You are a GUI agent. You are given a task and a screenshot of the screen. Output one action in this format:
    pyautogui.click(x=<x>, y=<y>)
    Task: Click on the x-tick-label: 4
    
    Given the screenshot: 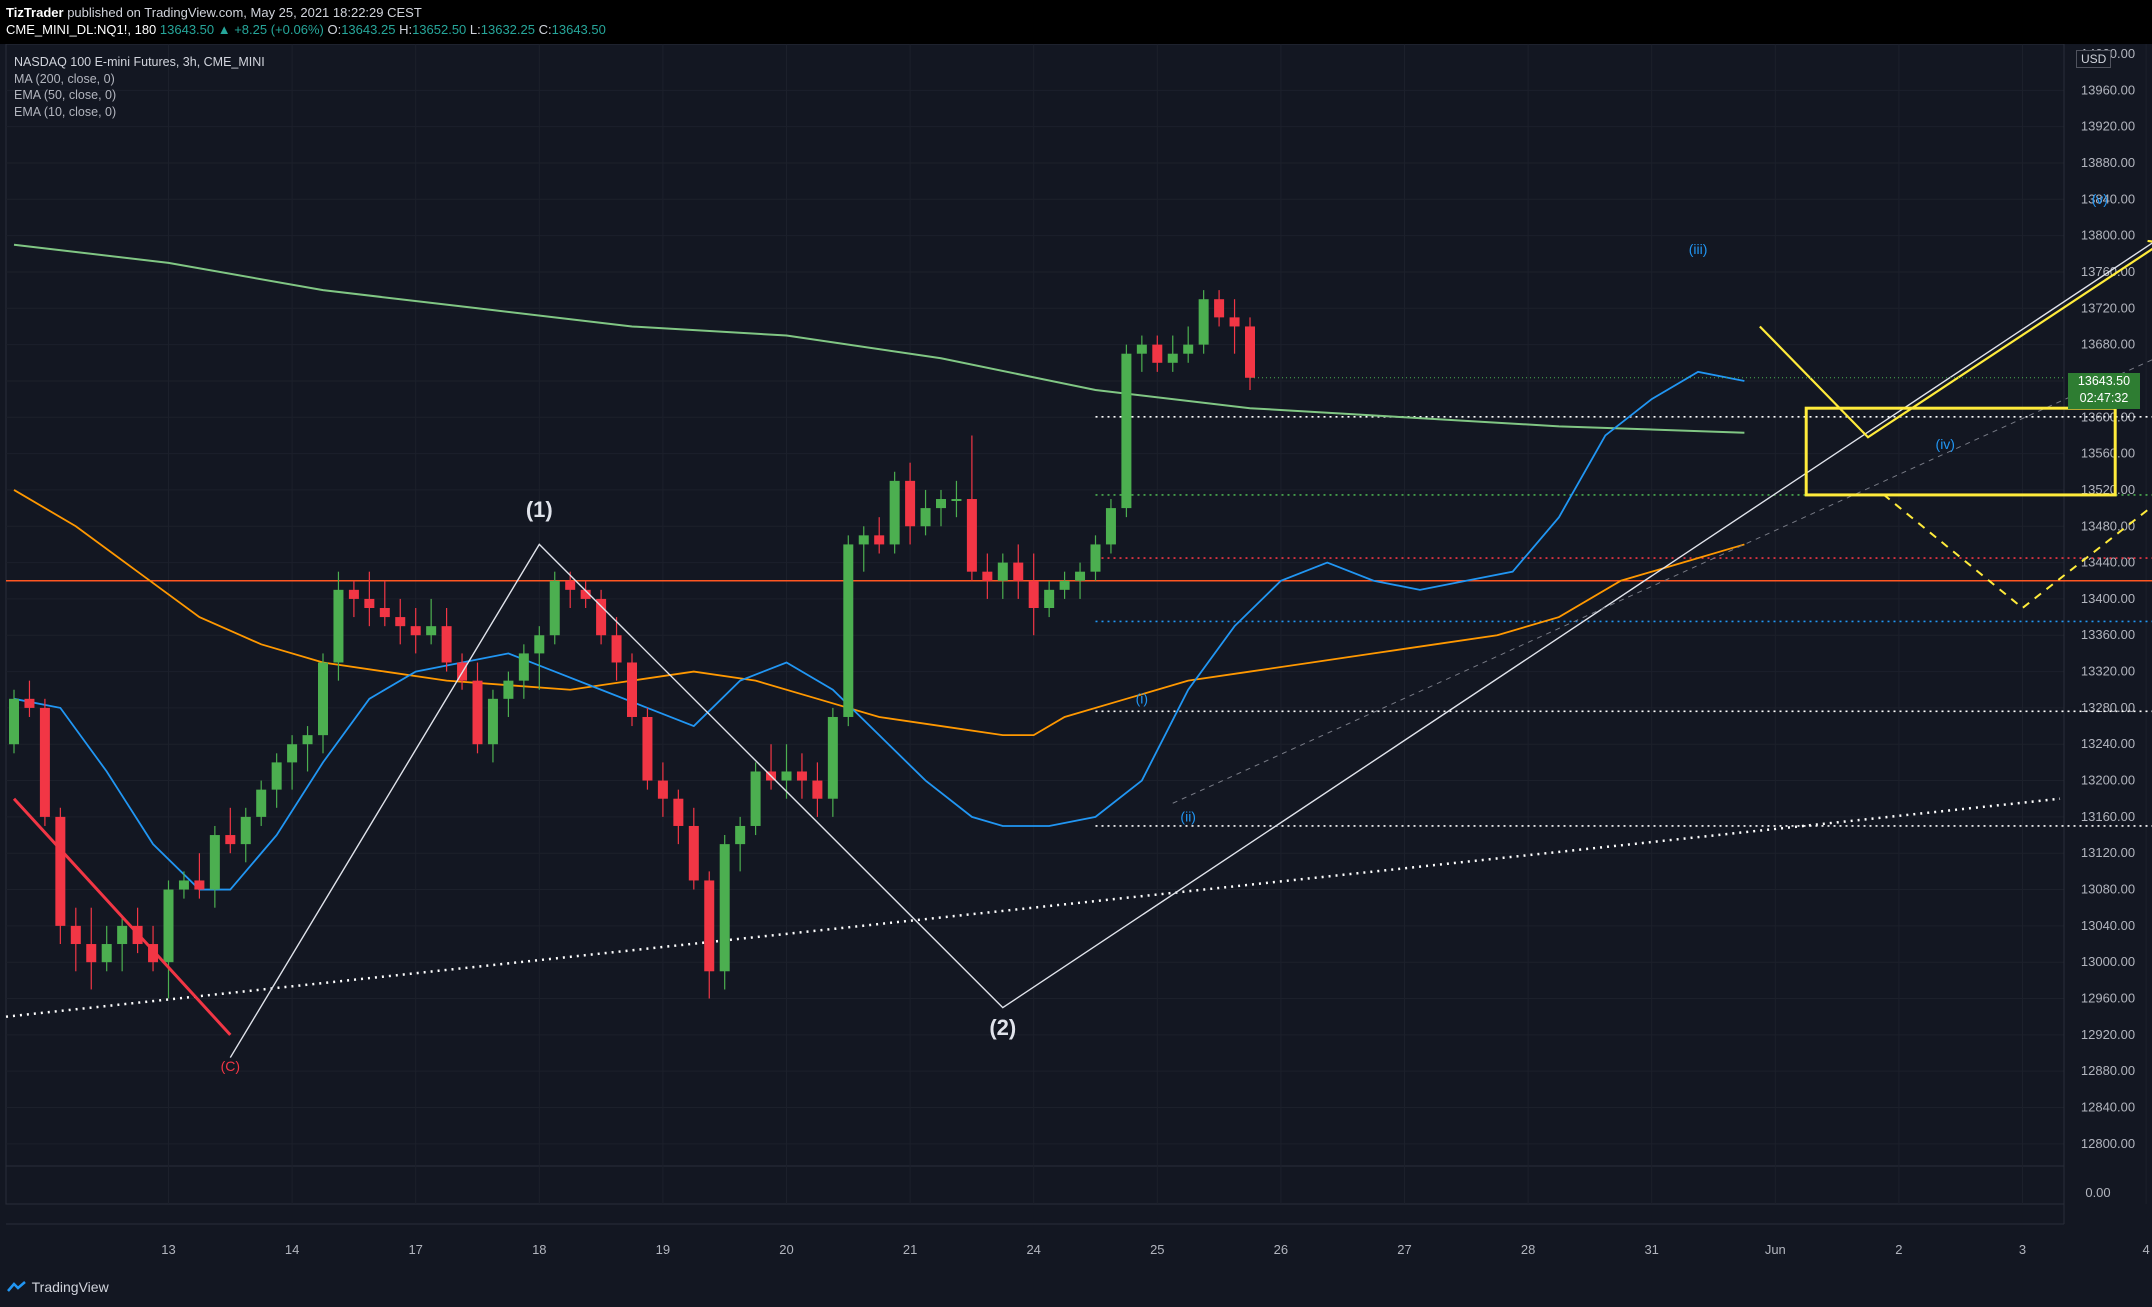 What is the action you would take?
    pyautogui.click(x=2145, y=1249)
    